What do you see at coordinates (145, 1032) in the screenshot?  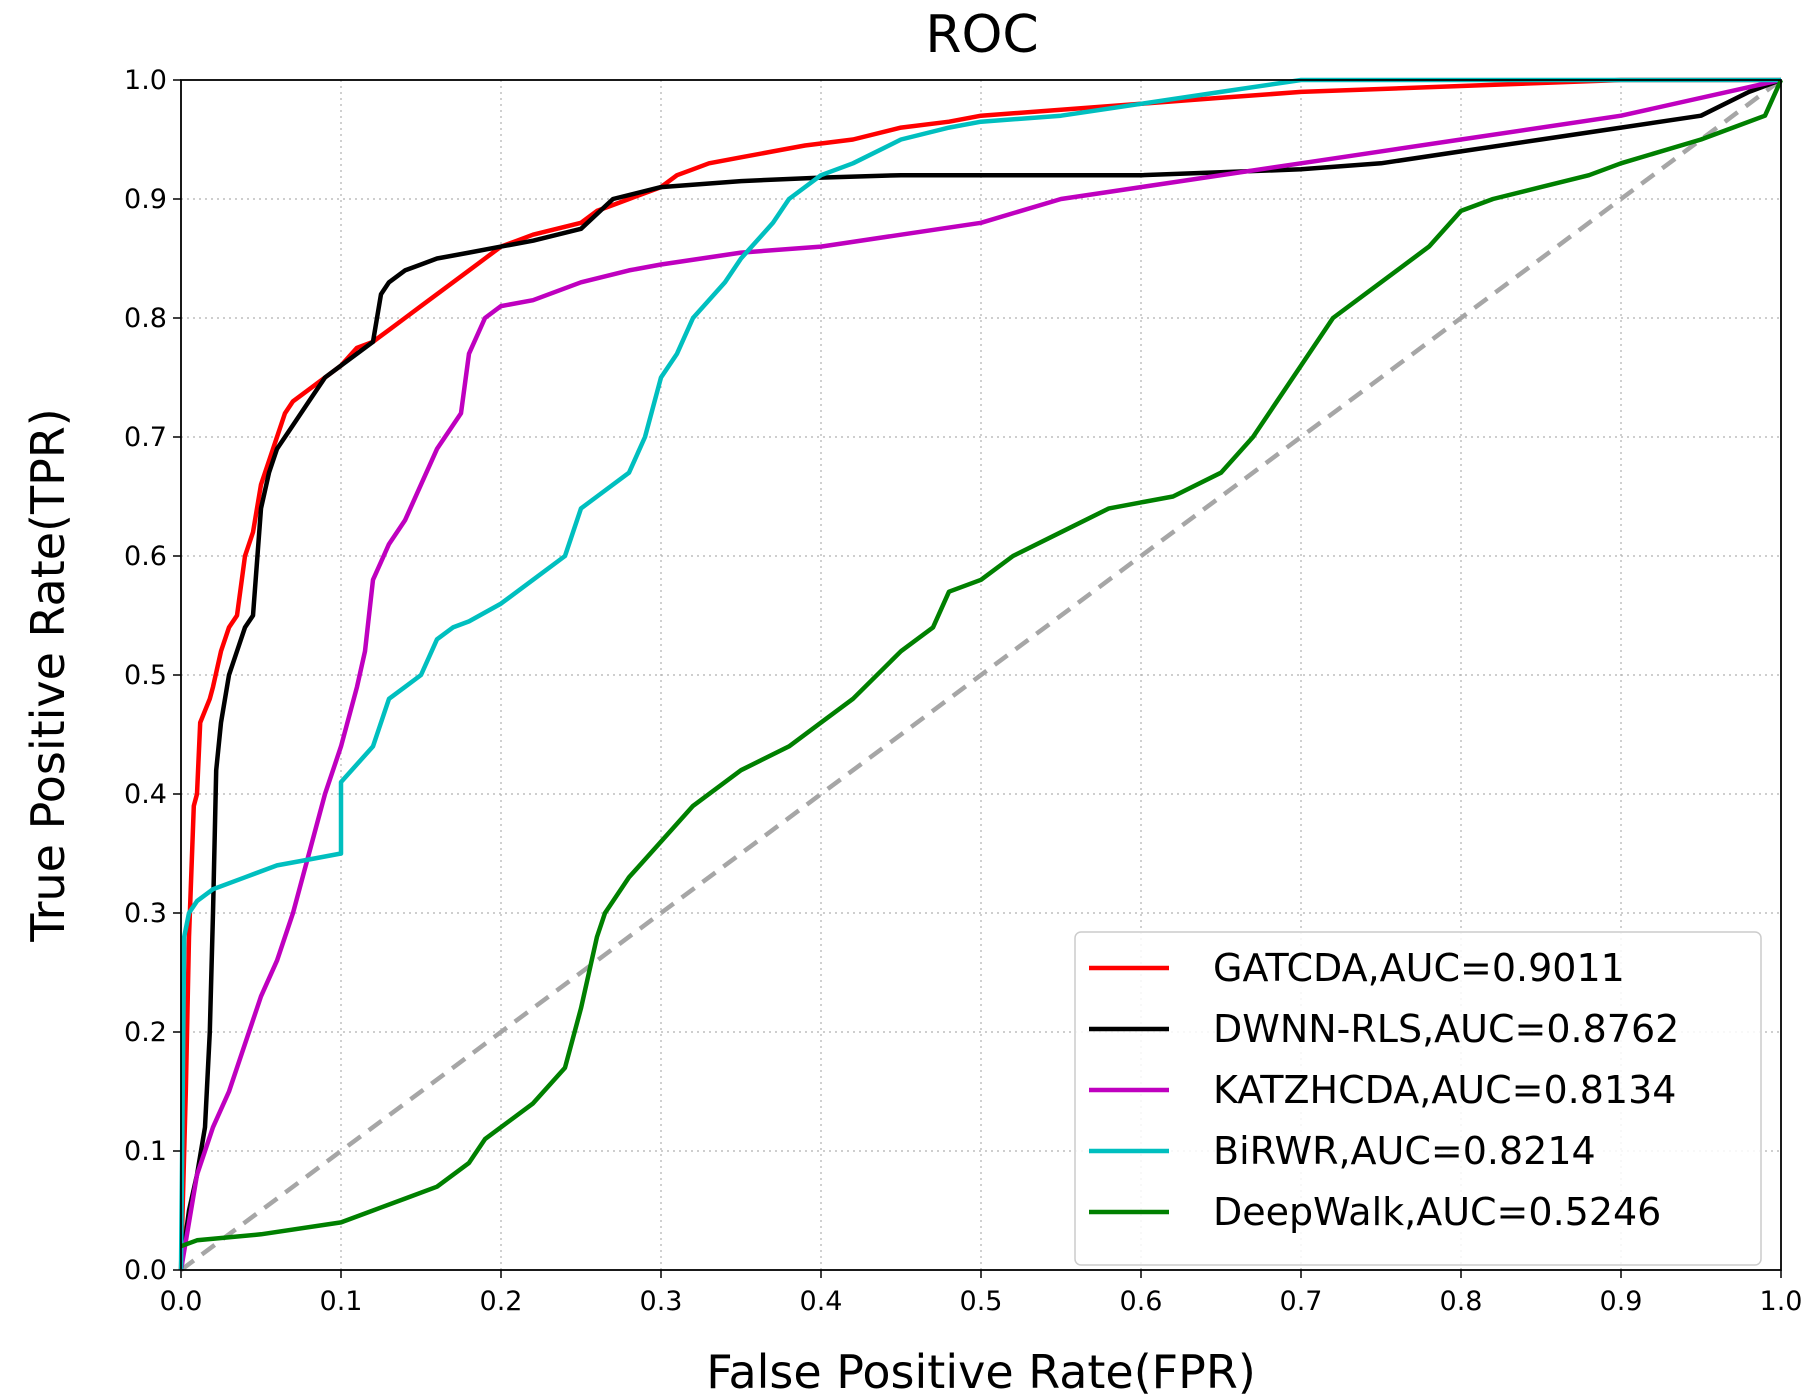 I see `y-tick-label: 0.2` at bounding box center [145, 1032].